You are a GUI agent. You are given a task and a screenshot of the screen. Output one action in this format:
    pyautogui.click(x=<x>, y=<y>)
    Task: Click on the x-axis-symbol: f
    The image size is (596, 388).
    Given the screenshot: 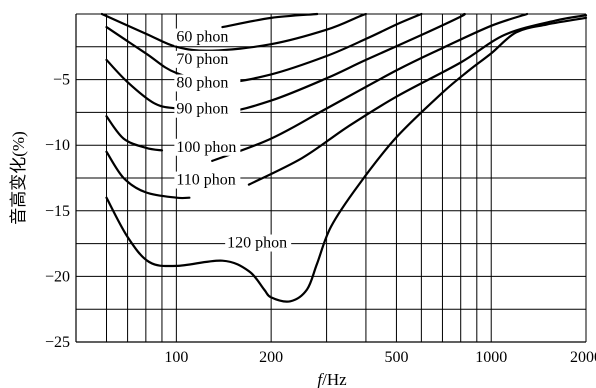 What is the action you would take?
    pyautogui.click(x=320, y=379)
    